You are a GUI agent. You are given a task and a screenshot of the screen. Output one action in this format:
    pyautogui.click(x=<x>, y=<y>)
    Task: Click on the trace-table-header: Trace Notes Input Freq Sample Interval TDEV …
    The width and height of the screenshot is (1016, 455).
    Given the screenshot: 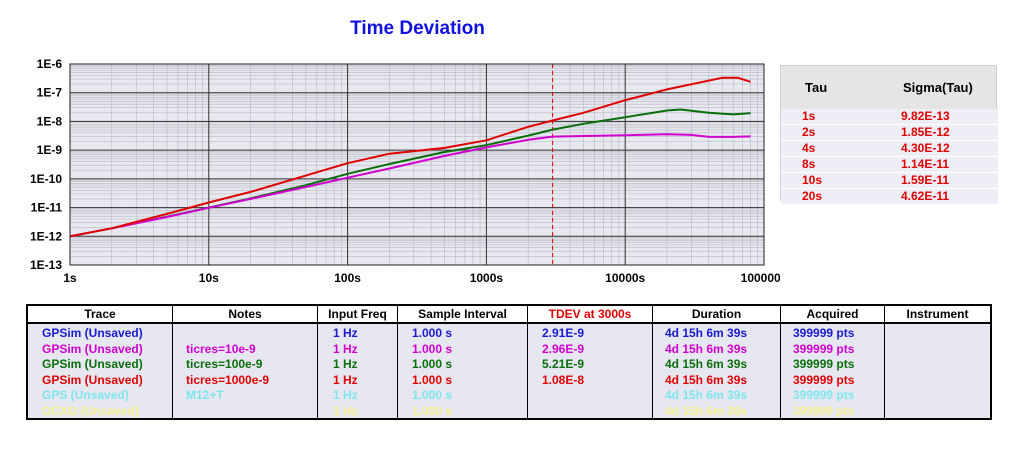 What is the action you would take?
    pyautogui.click(x=509, y=315)
    